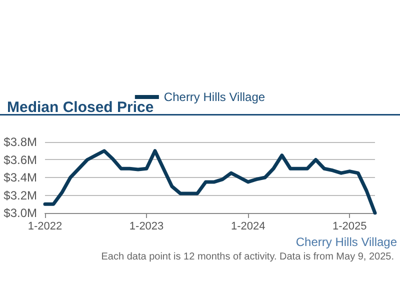 Image resolution: width=400 pixels, height=300 pixels. Describe the element at coordinates (45, 226) in the screenshot. I see `x-tick-label: 1-2022` at that location.